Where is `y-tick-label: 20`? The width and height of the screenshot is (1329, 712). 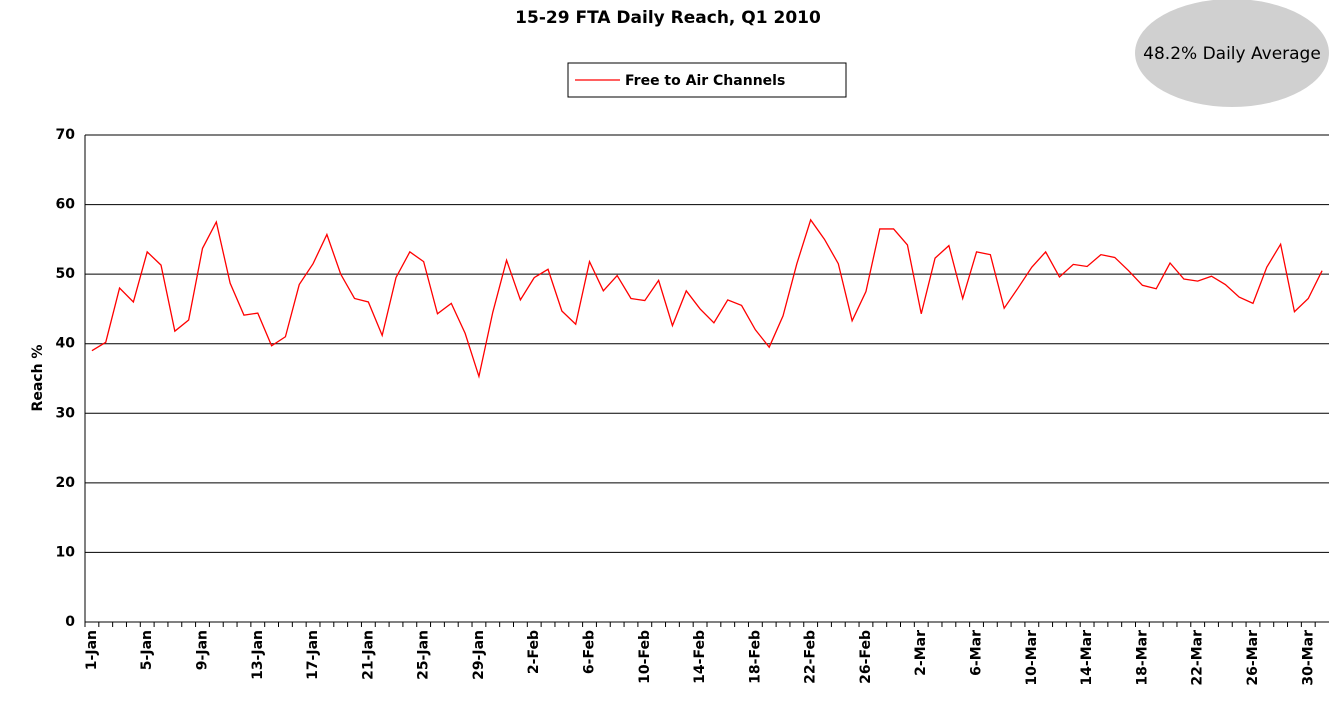 y-tick-label: 20 is located at coordinates (66, 483).